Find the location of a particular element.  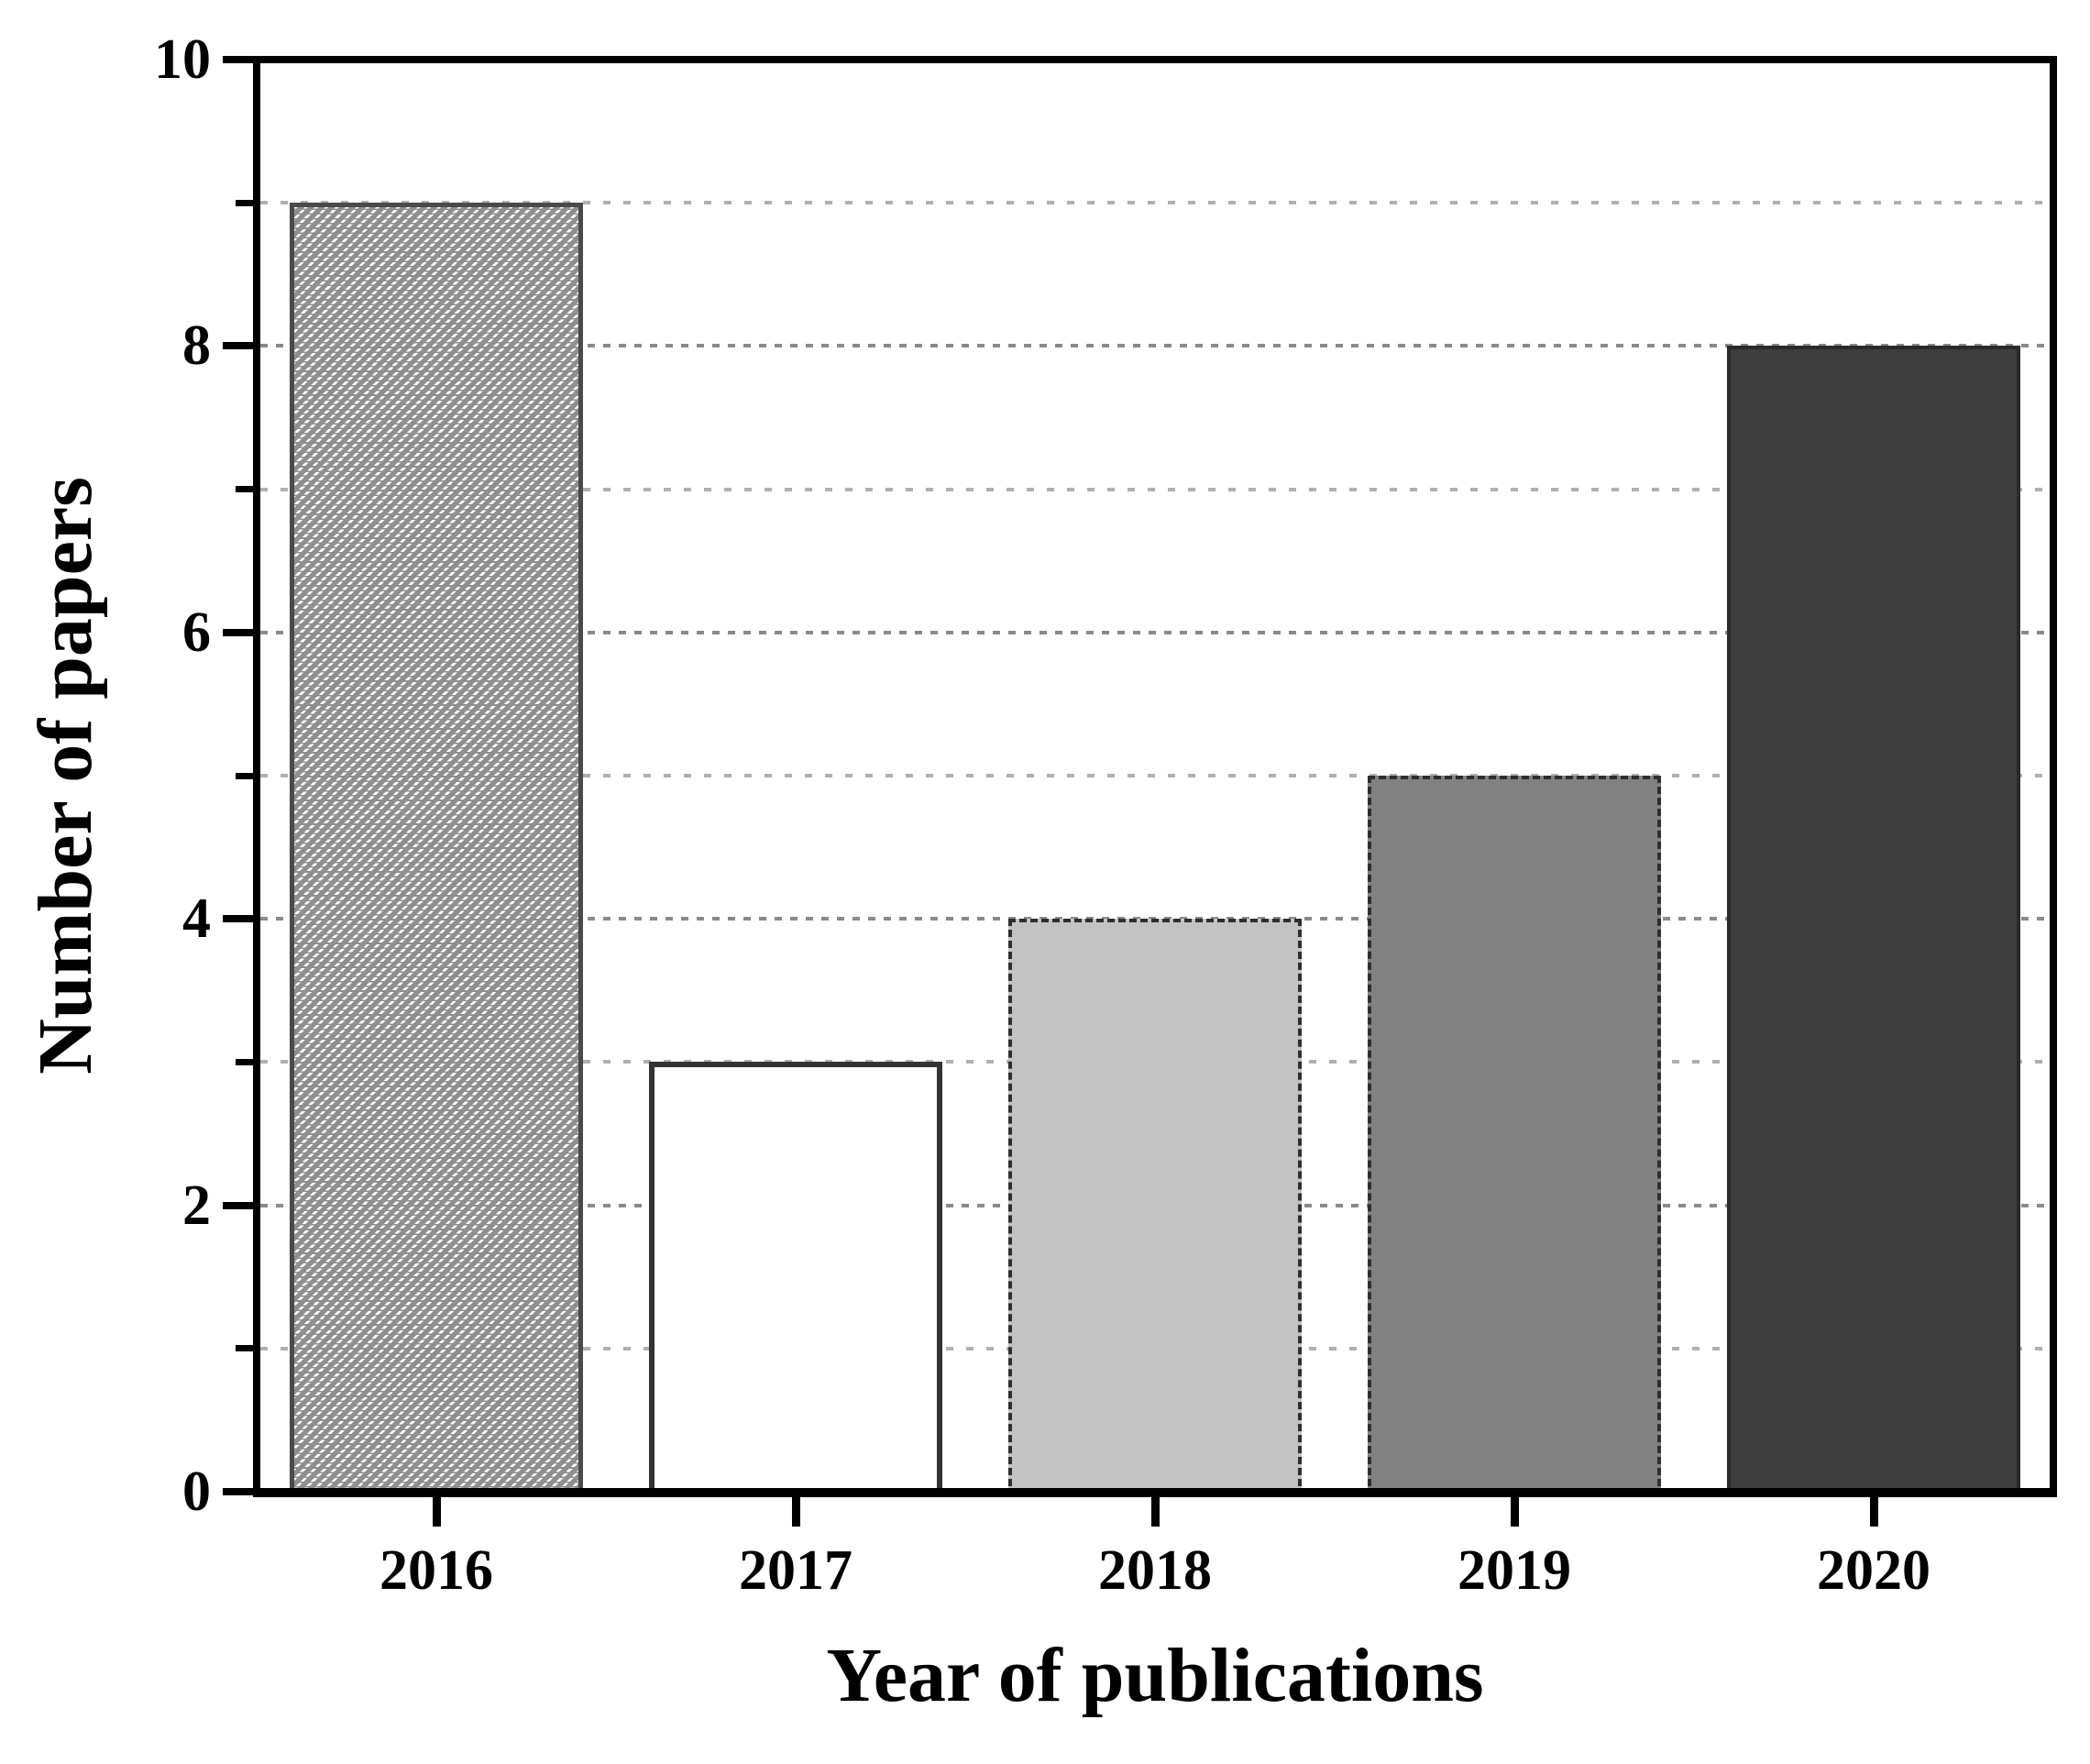

x-tick-label-2019: 2019 is located at coordinates (1514, 1570).